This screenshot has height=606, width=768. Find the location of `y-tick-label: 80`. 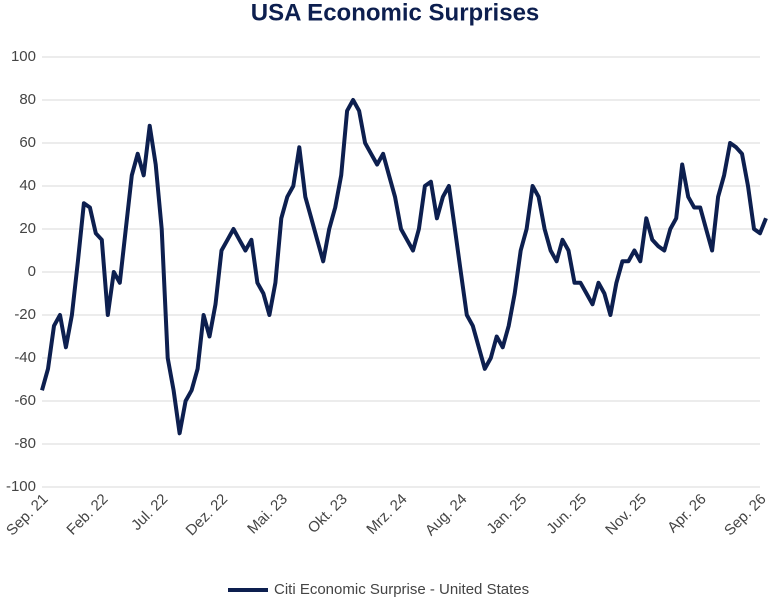

y-tick-label: 80 is located at coordinates (27, 99).